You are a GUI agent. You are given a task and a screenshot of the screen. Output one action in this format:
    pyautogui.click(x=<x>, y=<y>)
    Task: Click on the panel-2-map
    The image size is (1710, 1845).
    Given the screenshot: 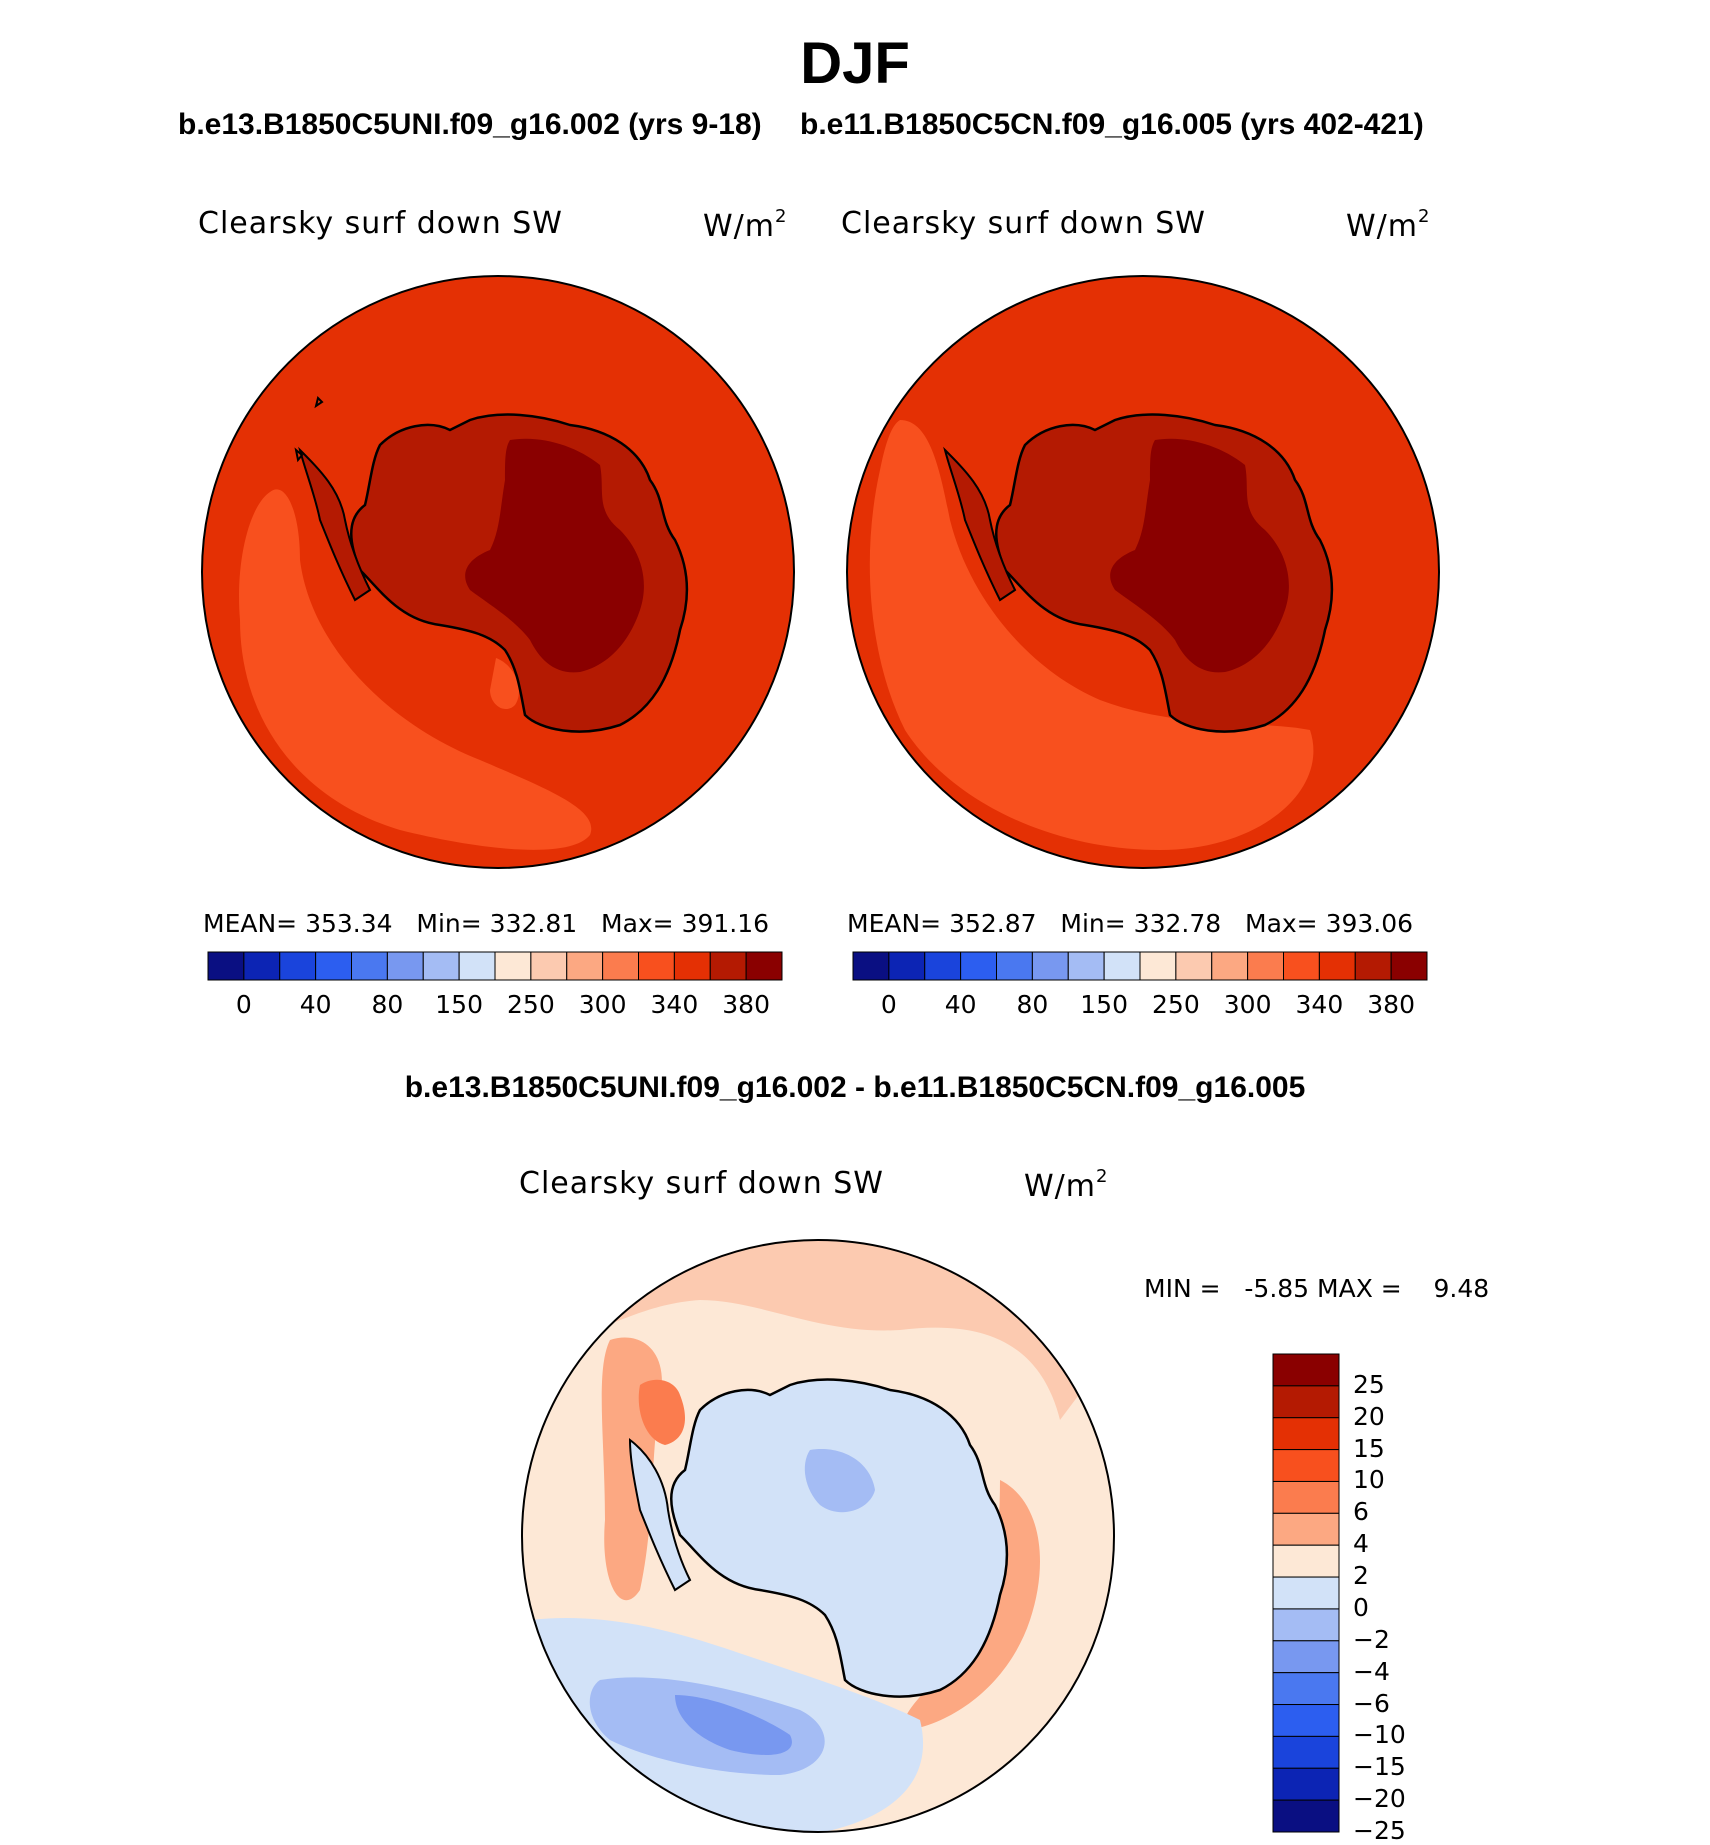 What is the action you would take?
    pyautogui.click(x=1143, y=572)
    